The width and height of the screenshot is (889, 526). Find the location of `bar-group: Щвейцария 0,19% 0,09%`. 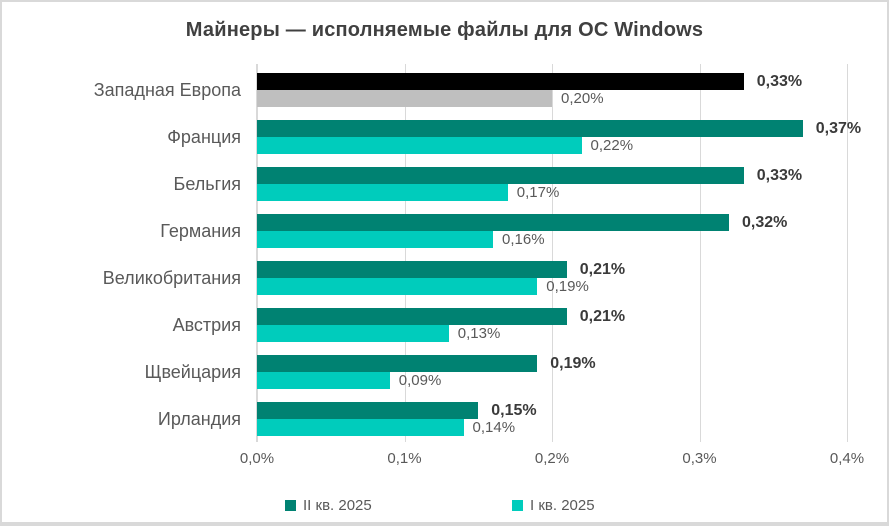

bar-group: Щвейцария 0,19% 0,09% is located at coordinates (496, 372).